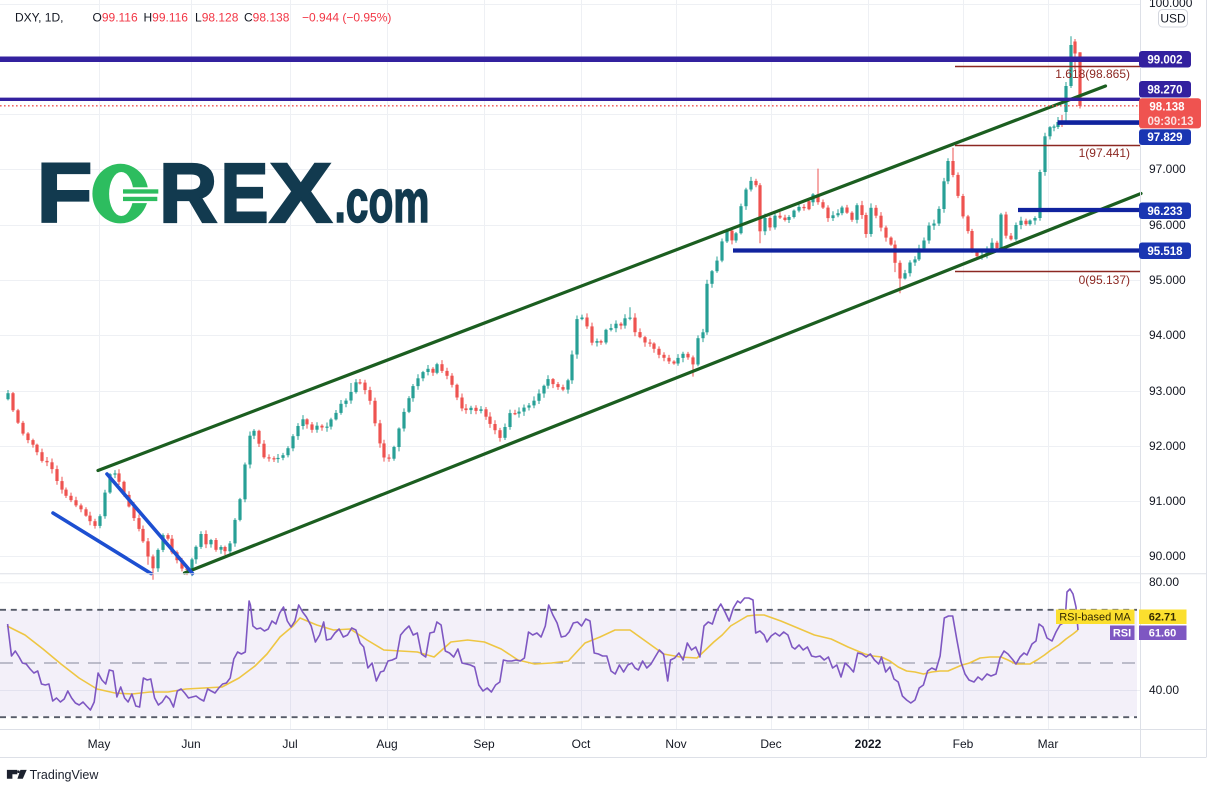 The width and height of the screenshot is (1217, 793). I want to click on svg-text: 40.00, so click(1164, 690).